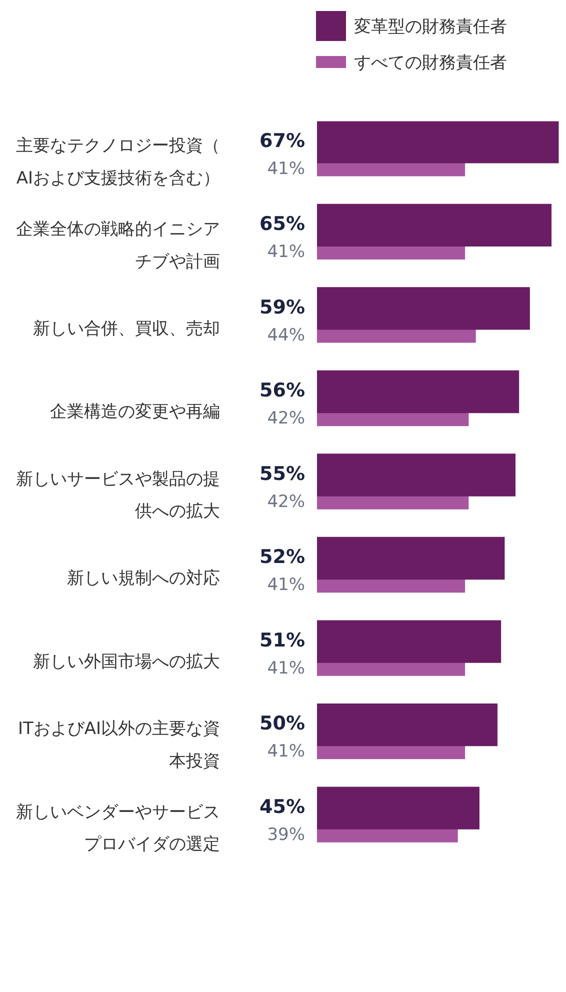  What do you see at coordinates (282, 473) in the screenshot?
I see `data-label: 55%` at bounding box center [282, 473].